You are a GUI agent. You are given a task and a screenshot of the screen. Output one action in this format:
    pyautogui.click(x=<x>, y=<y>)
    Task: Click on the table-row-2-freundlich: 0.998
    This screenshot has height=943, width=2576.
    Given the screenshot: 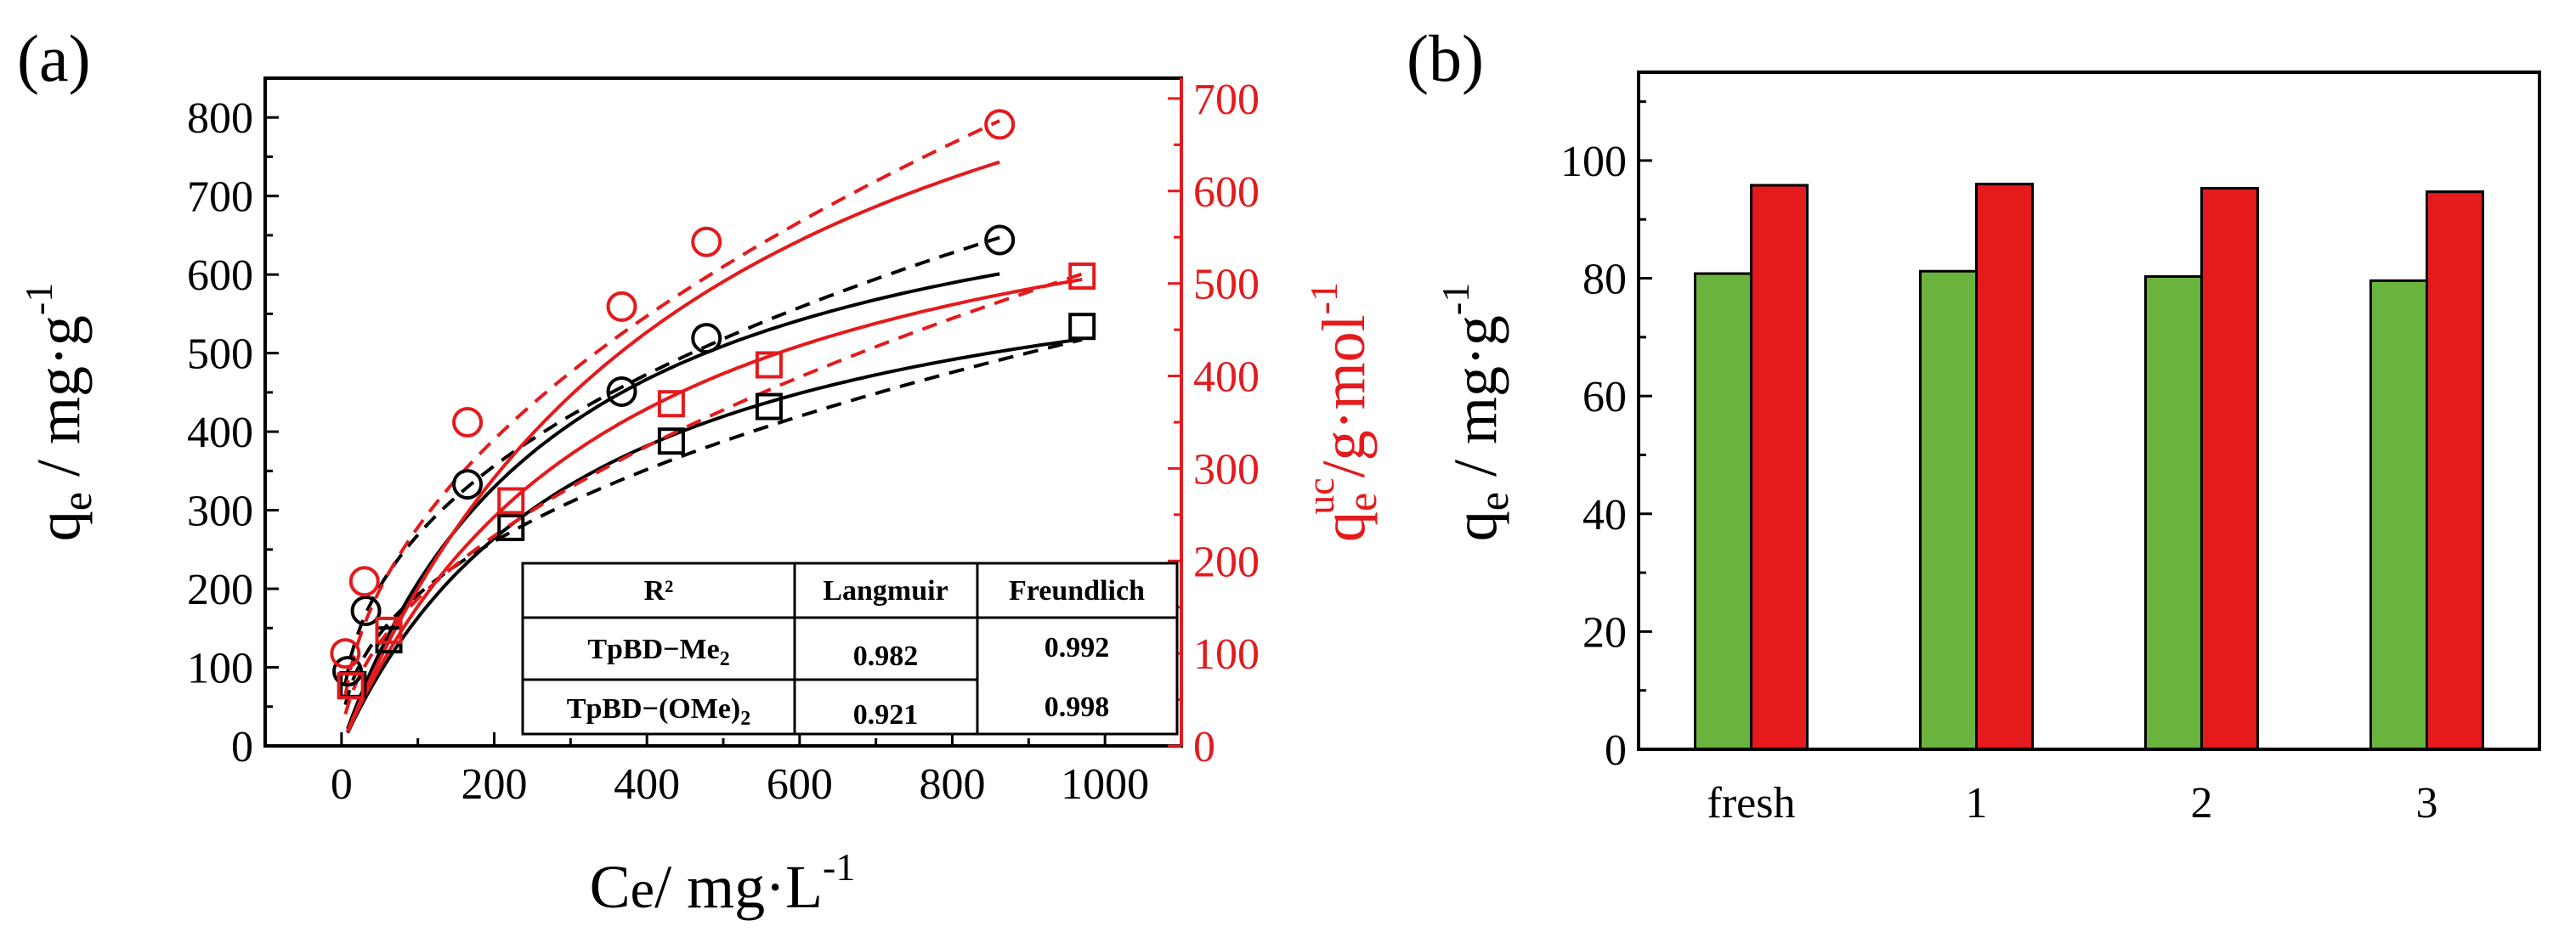 What is the action you would take?
    pyautogui.click(x=1077, y=707)
    